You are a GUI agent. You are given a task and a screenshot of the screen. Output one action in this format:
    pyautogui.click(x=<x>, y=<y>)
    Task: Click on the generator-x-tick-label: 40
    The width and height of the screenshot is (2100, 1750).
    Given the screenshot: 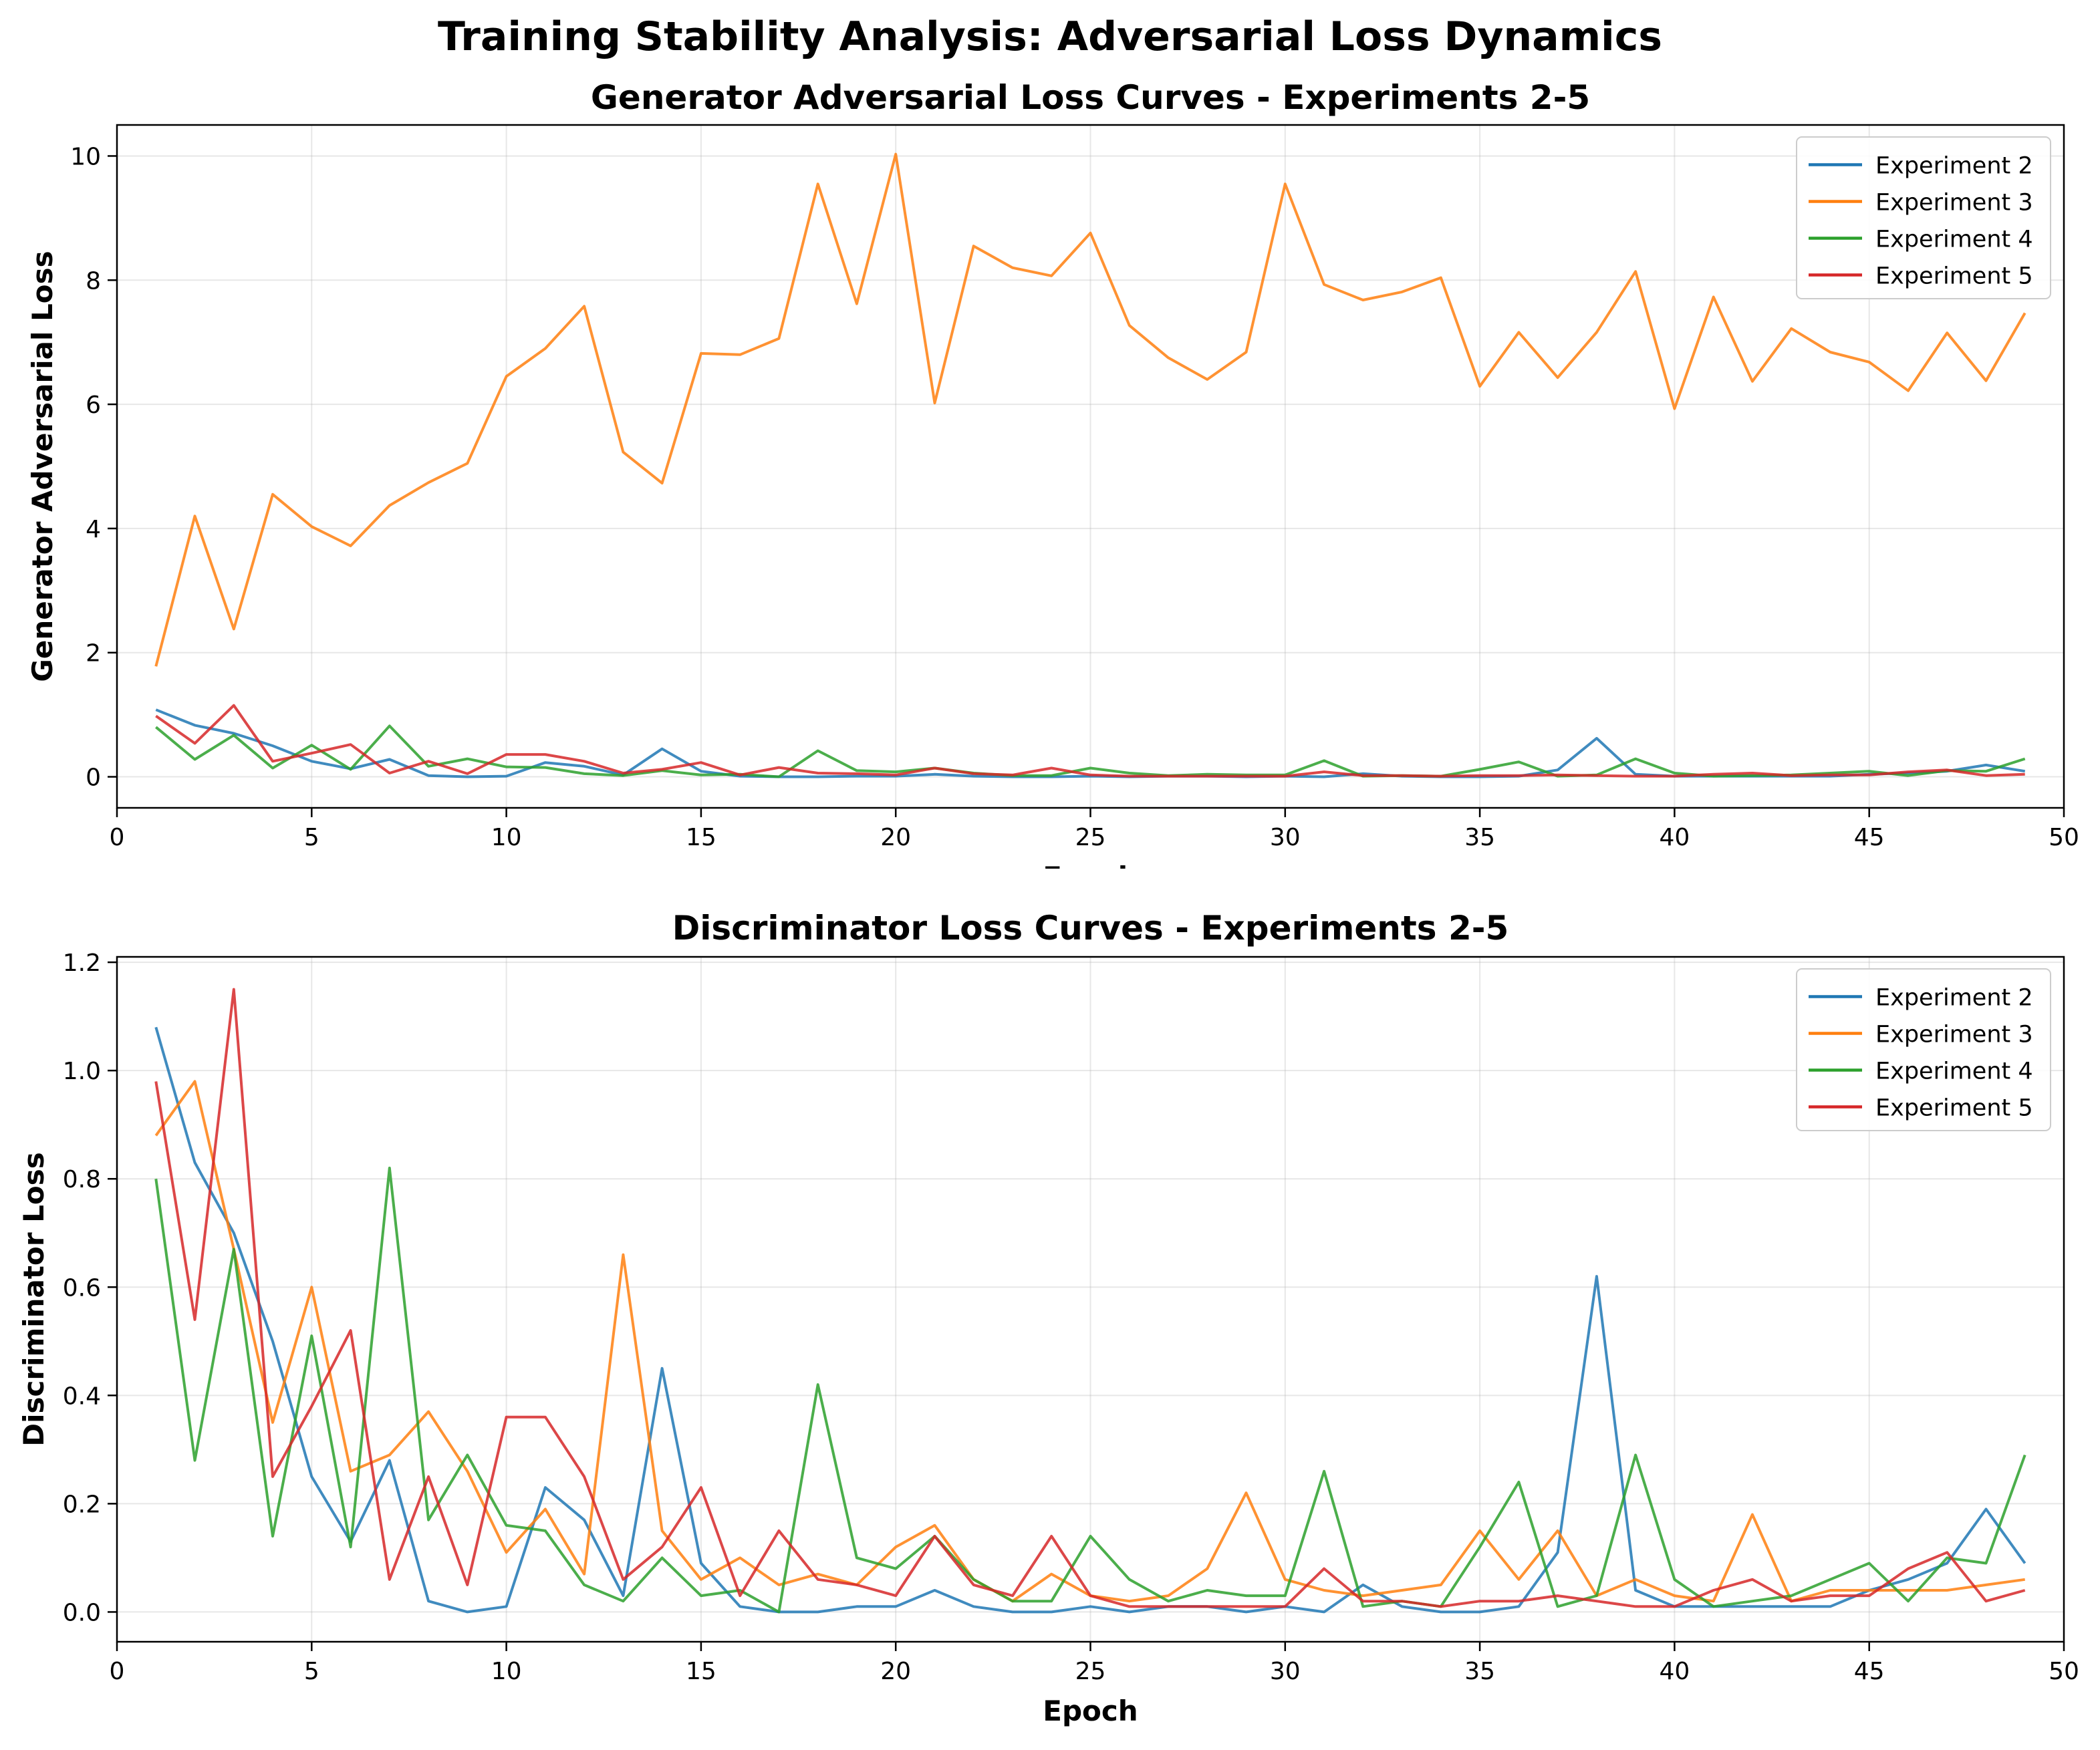 What is the action you would take?
    pyautogui.click(x=1674, y=838)
    